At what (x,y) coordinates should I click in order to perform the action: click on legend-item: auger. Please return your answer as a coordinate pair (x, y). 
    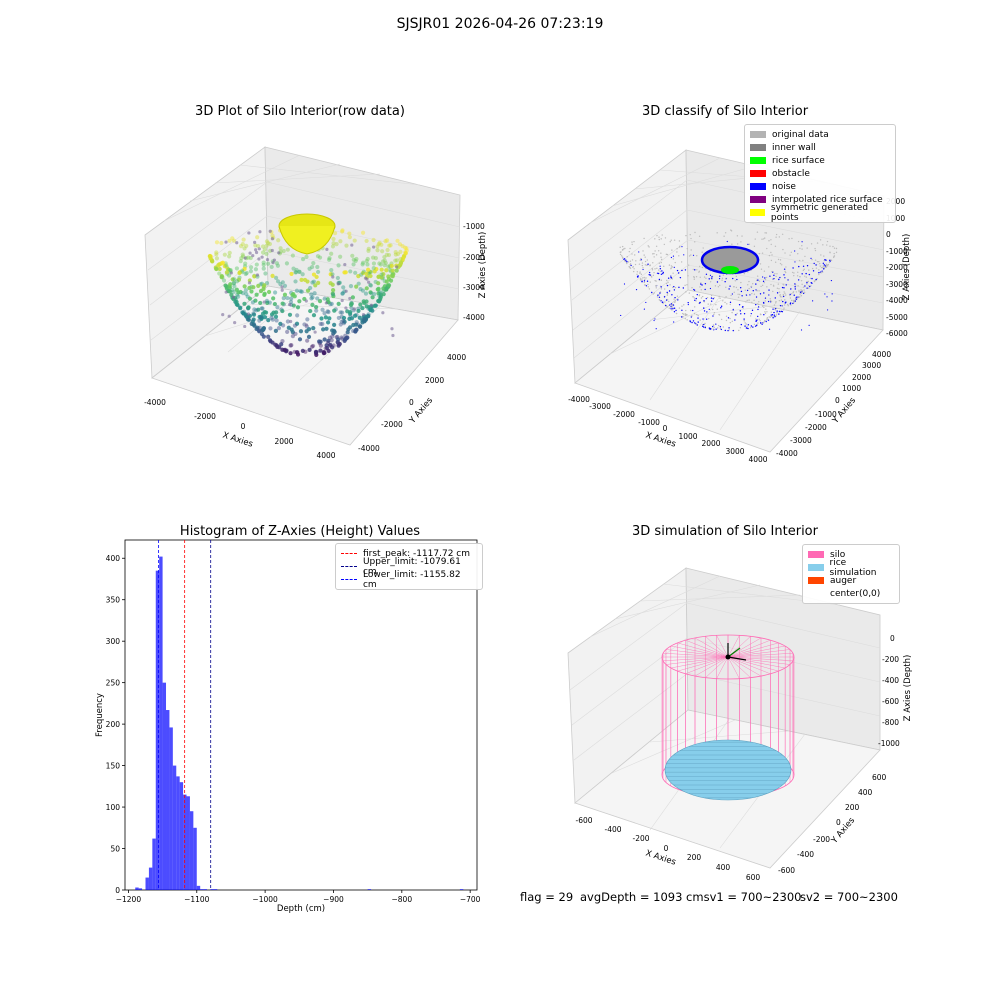
    Looking at the image, I should click on (851, 580).